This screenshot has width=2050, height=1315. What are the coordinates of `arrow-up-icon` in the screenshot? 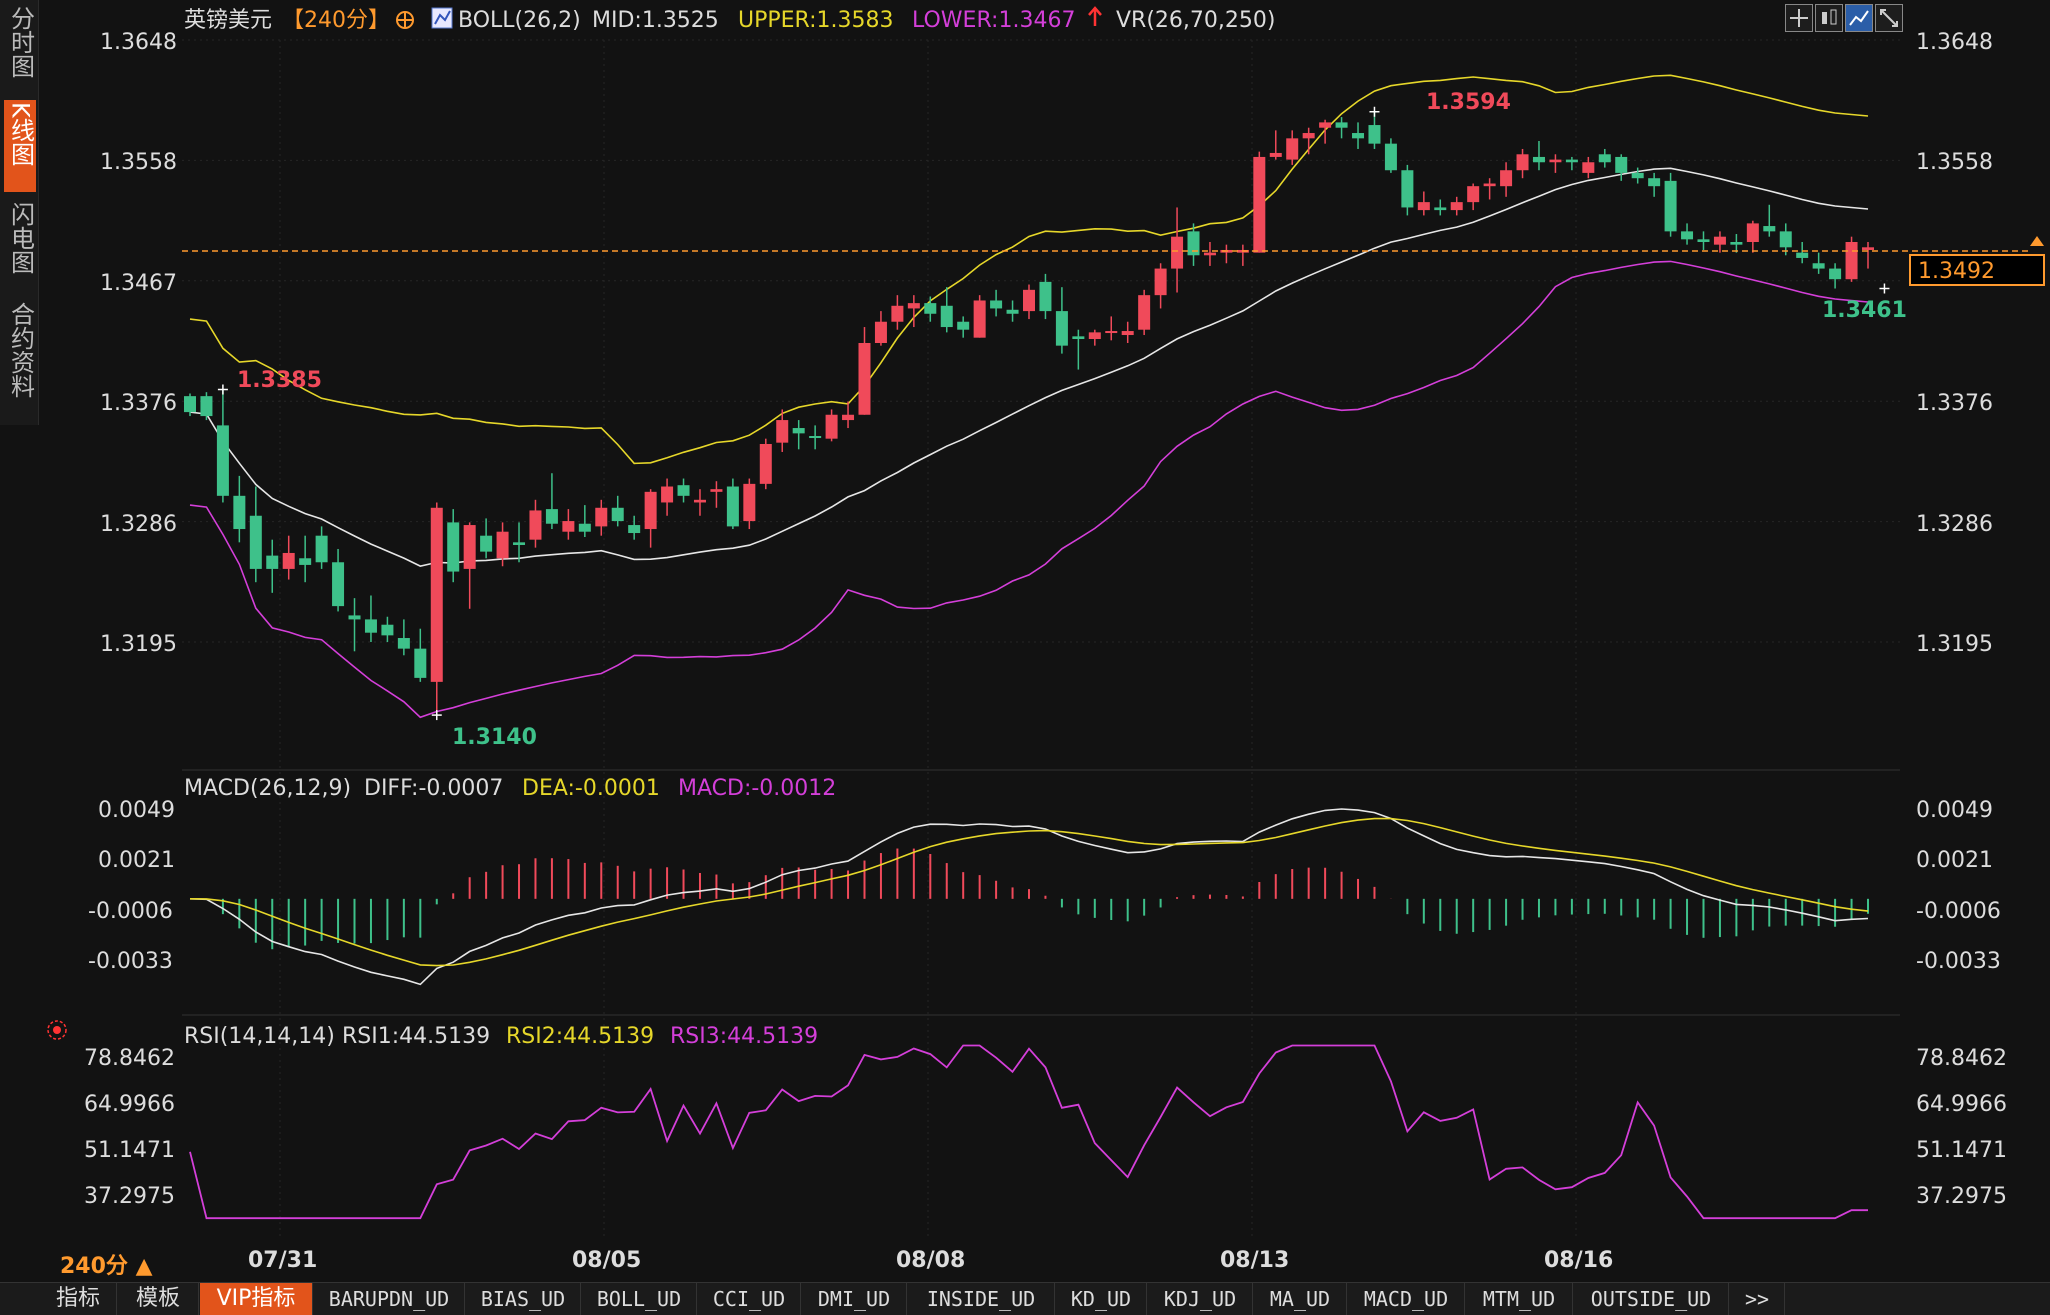 It's located at (1095, 16).